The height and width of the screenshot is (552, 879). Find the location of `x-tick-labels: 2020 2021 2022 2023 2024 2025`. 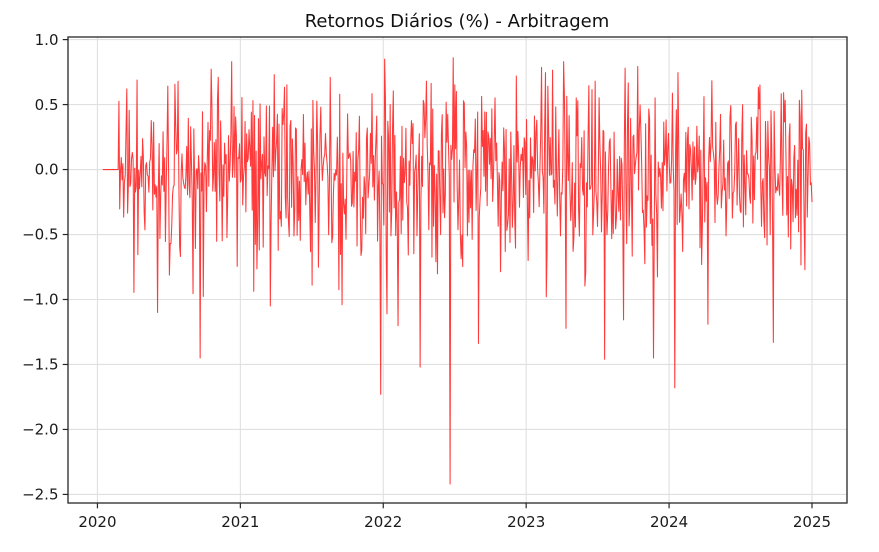

x-tick-labels: 2020 2021 2022 2023 2024 2025 is located at coordinates (454, 522).